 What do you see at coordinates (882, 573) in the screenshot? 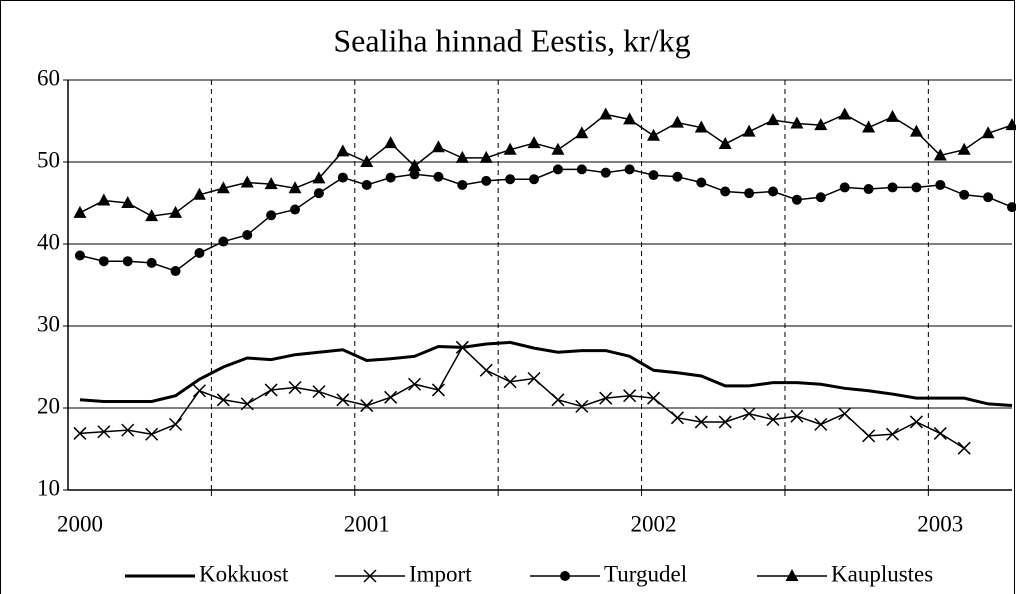
I see `legend-label: Kauplustes` at bounding box center [882, 573].